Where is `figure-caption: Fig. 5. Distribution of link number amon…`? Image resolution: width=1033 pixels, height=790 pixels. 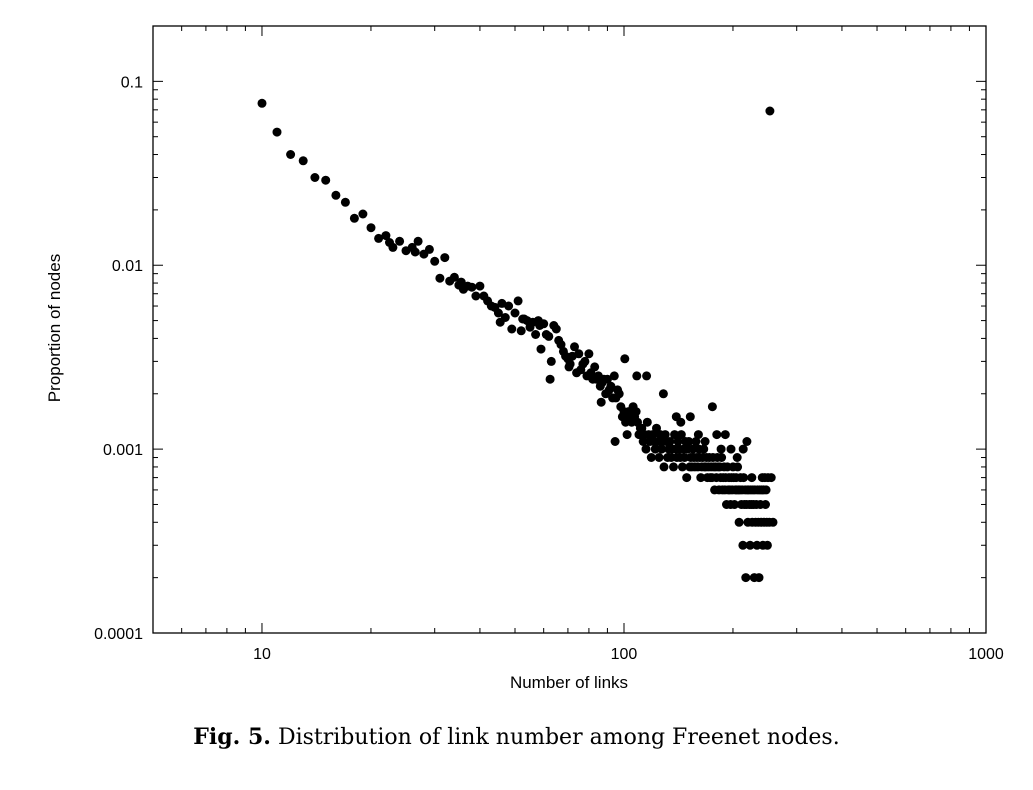 figure-caption: Fig. 5. Distribution of link number amon… is located at coordinates (516, 737).